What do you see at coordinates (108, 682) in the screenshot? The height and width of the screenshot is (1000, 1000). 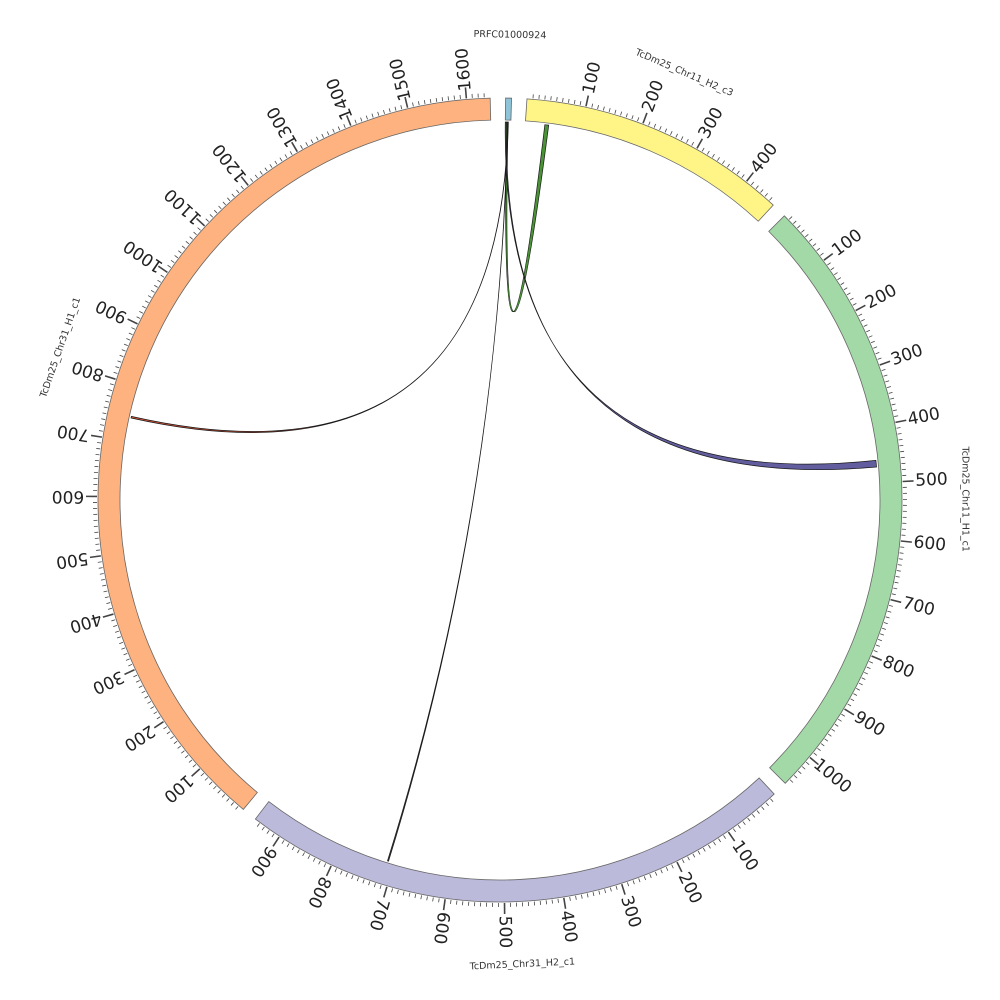 I see `tick-label: 300` at bounding box center [108, 682].